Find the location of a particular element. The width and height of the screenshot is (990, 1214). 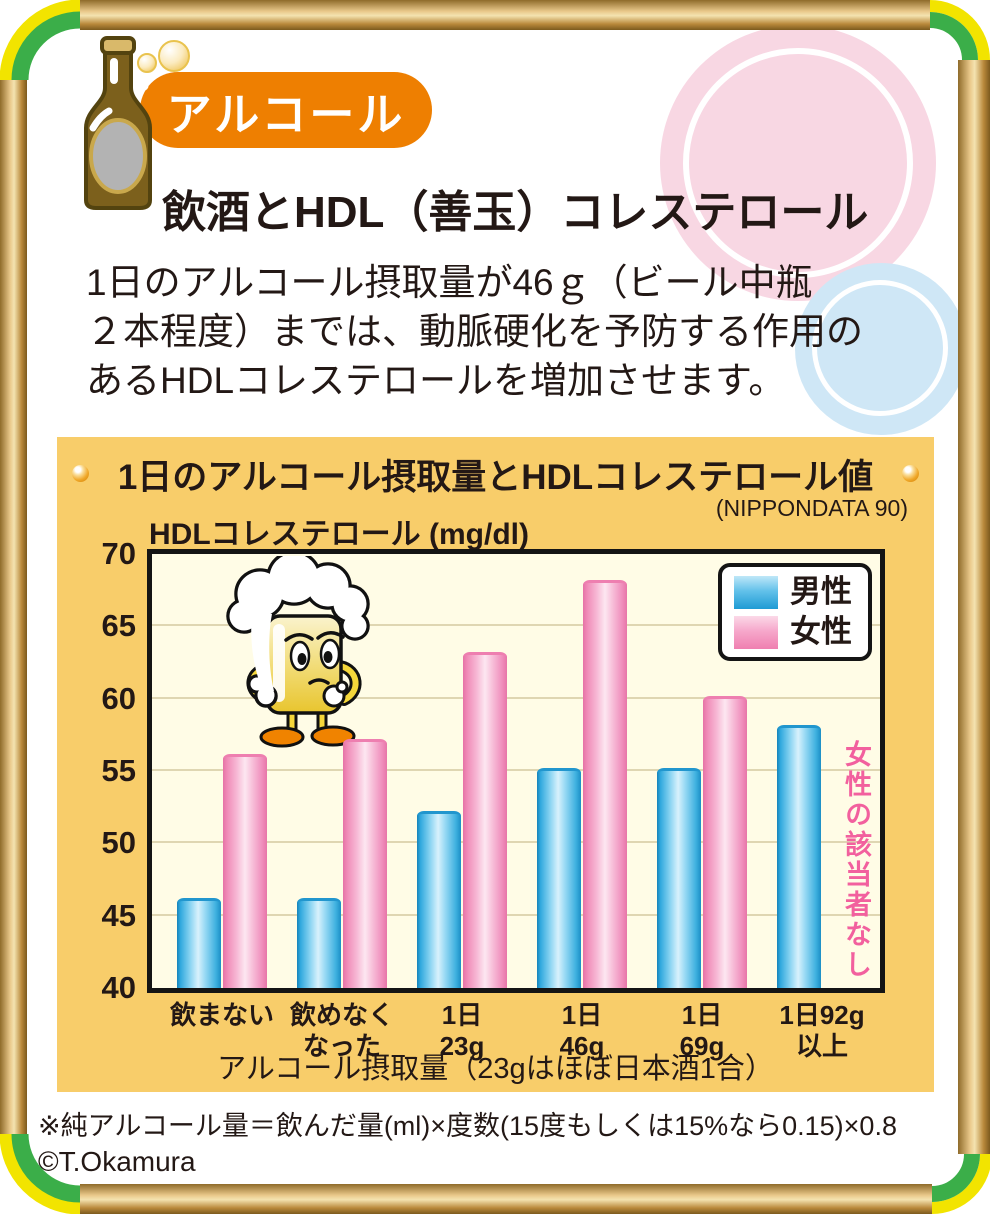

x-category-label: 1日 46g is located at coordinates (582, 1030).